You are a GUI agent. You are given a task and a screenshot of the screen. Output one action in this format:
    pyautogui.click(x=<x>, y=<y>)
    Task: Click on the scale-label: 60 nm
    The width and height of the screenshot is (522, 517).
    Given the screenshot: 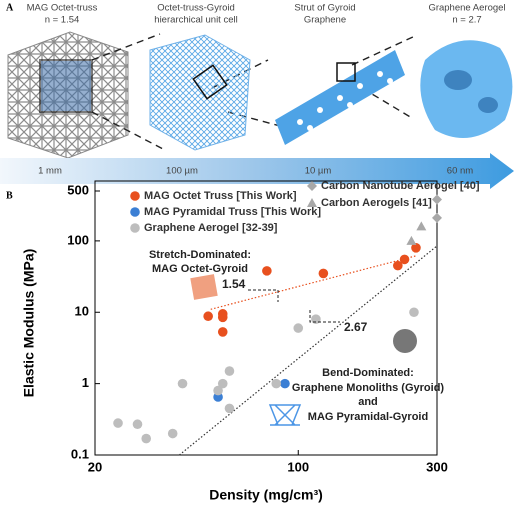 What is the action you would take?
    pyautogui.click(x=460, y=171)
    